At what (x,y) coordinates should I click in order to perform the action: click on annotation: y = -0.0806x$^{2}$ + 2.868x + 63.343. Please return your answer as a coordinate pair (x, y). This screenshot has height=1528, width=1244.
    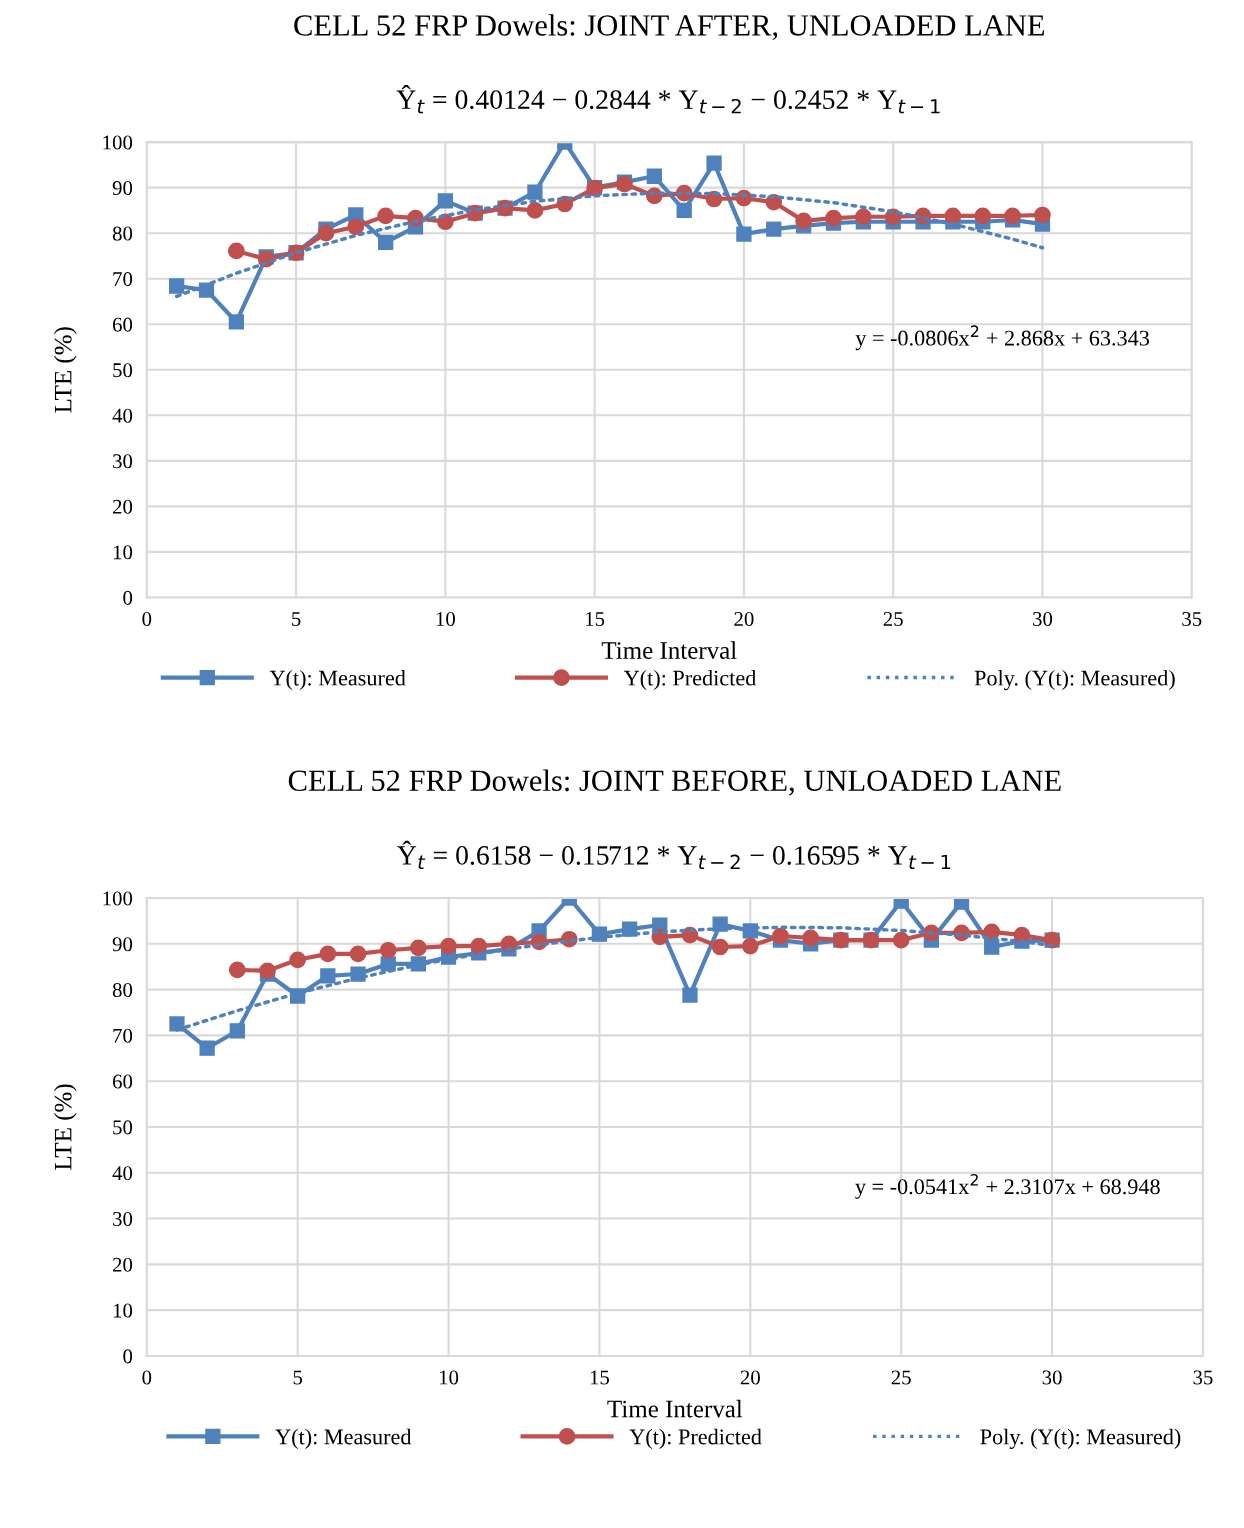
    Looking at the image, I should click on (1002, 338).